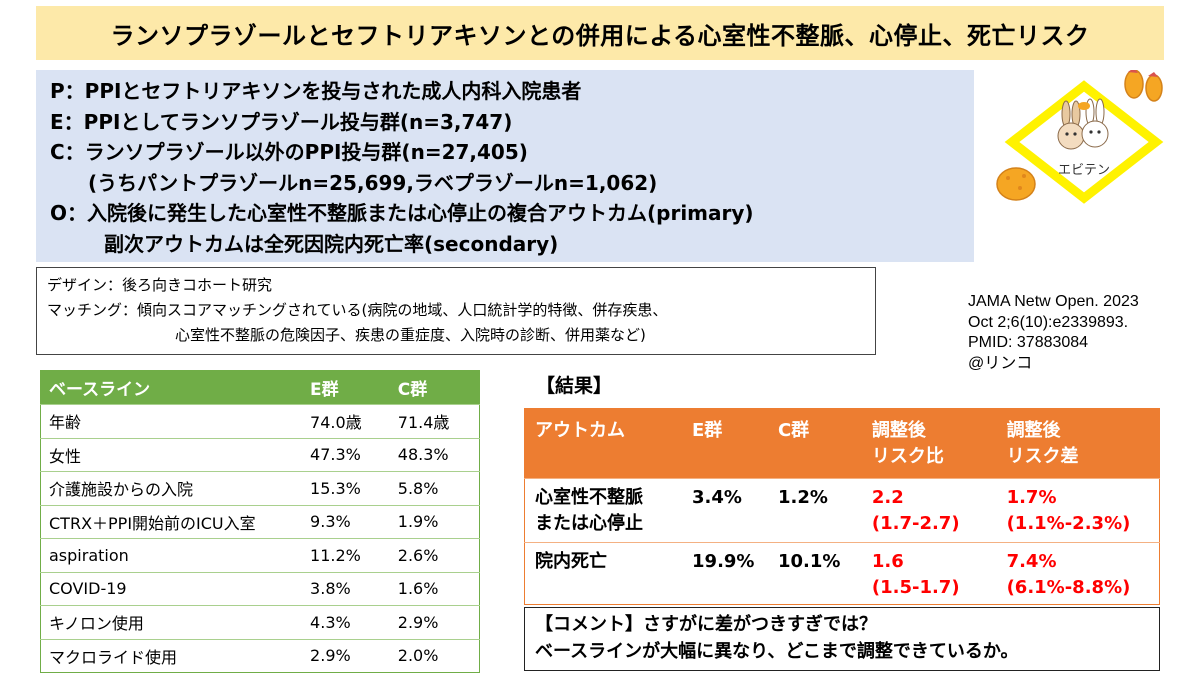 The height and width of the screenshot is (675, 1200). I want to click on e-value: 3.8%, so click(346, 588).